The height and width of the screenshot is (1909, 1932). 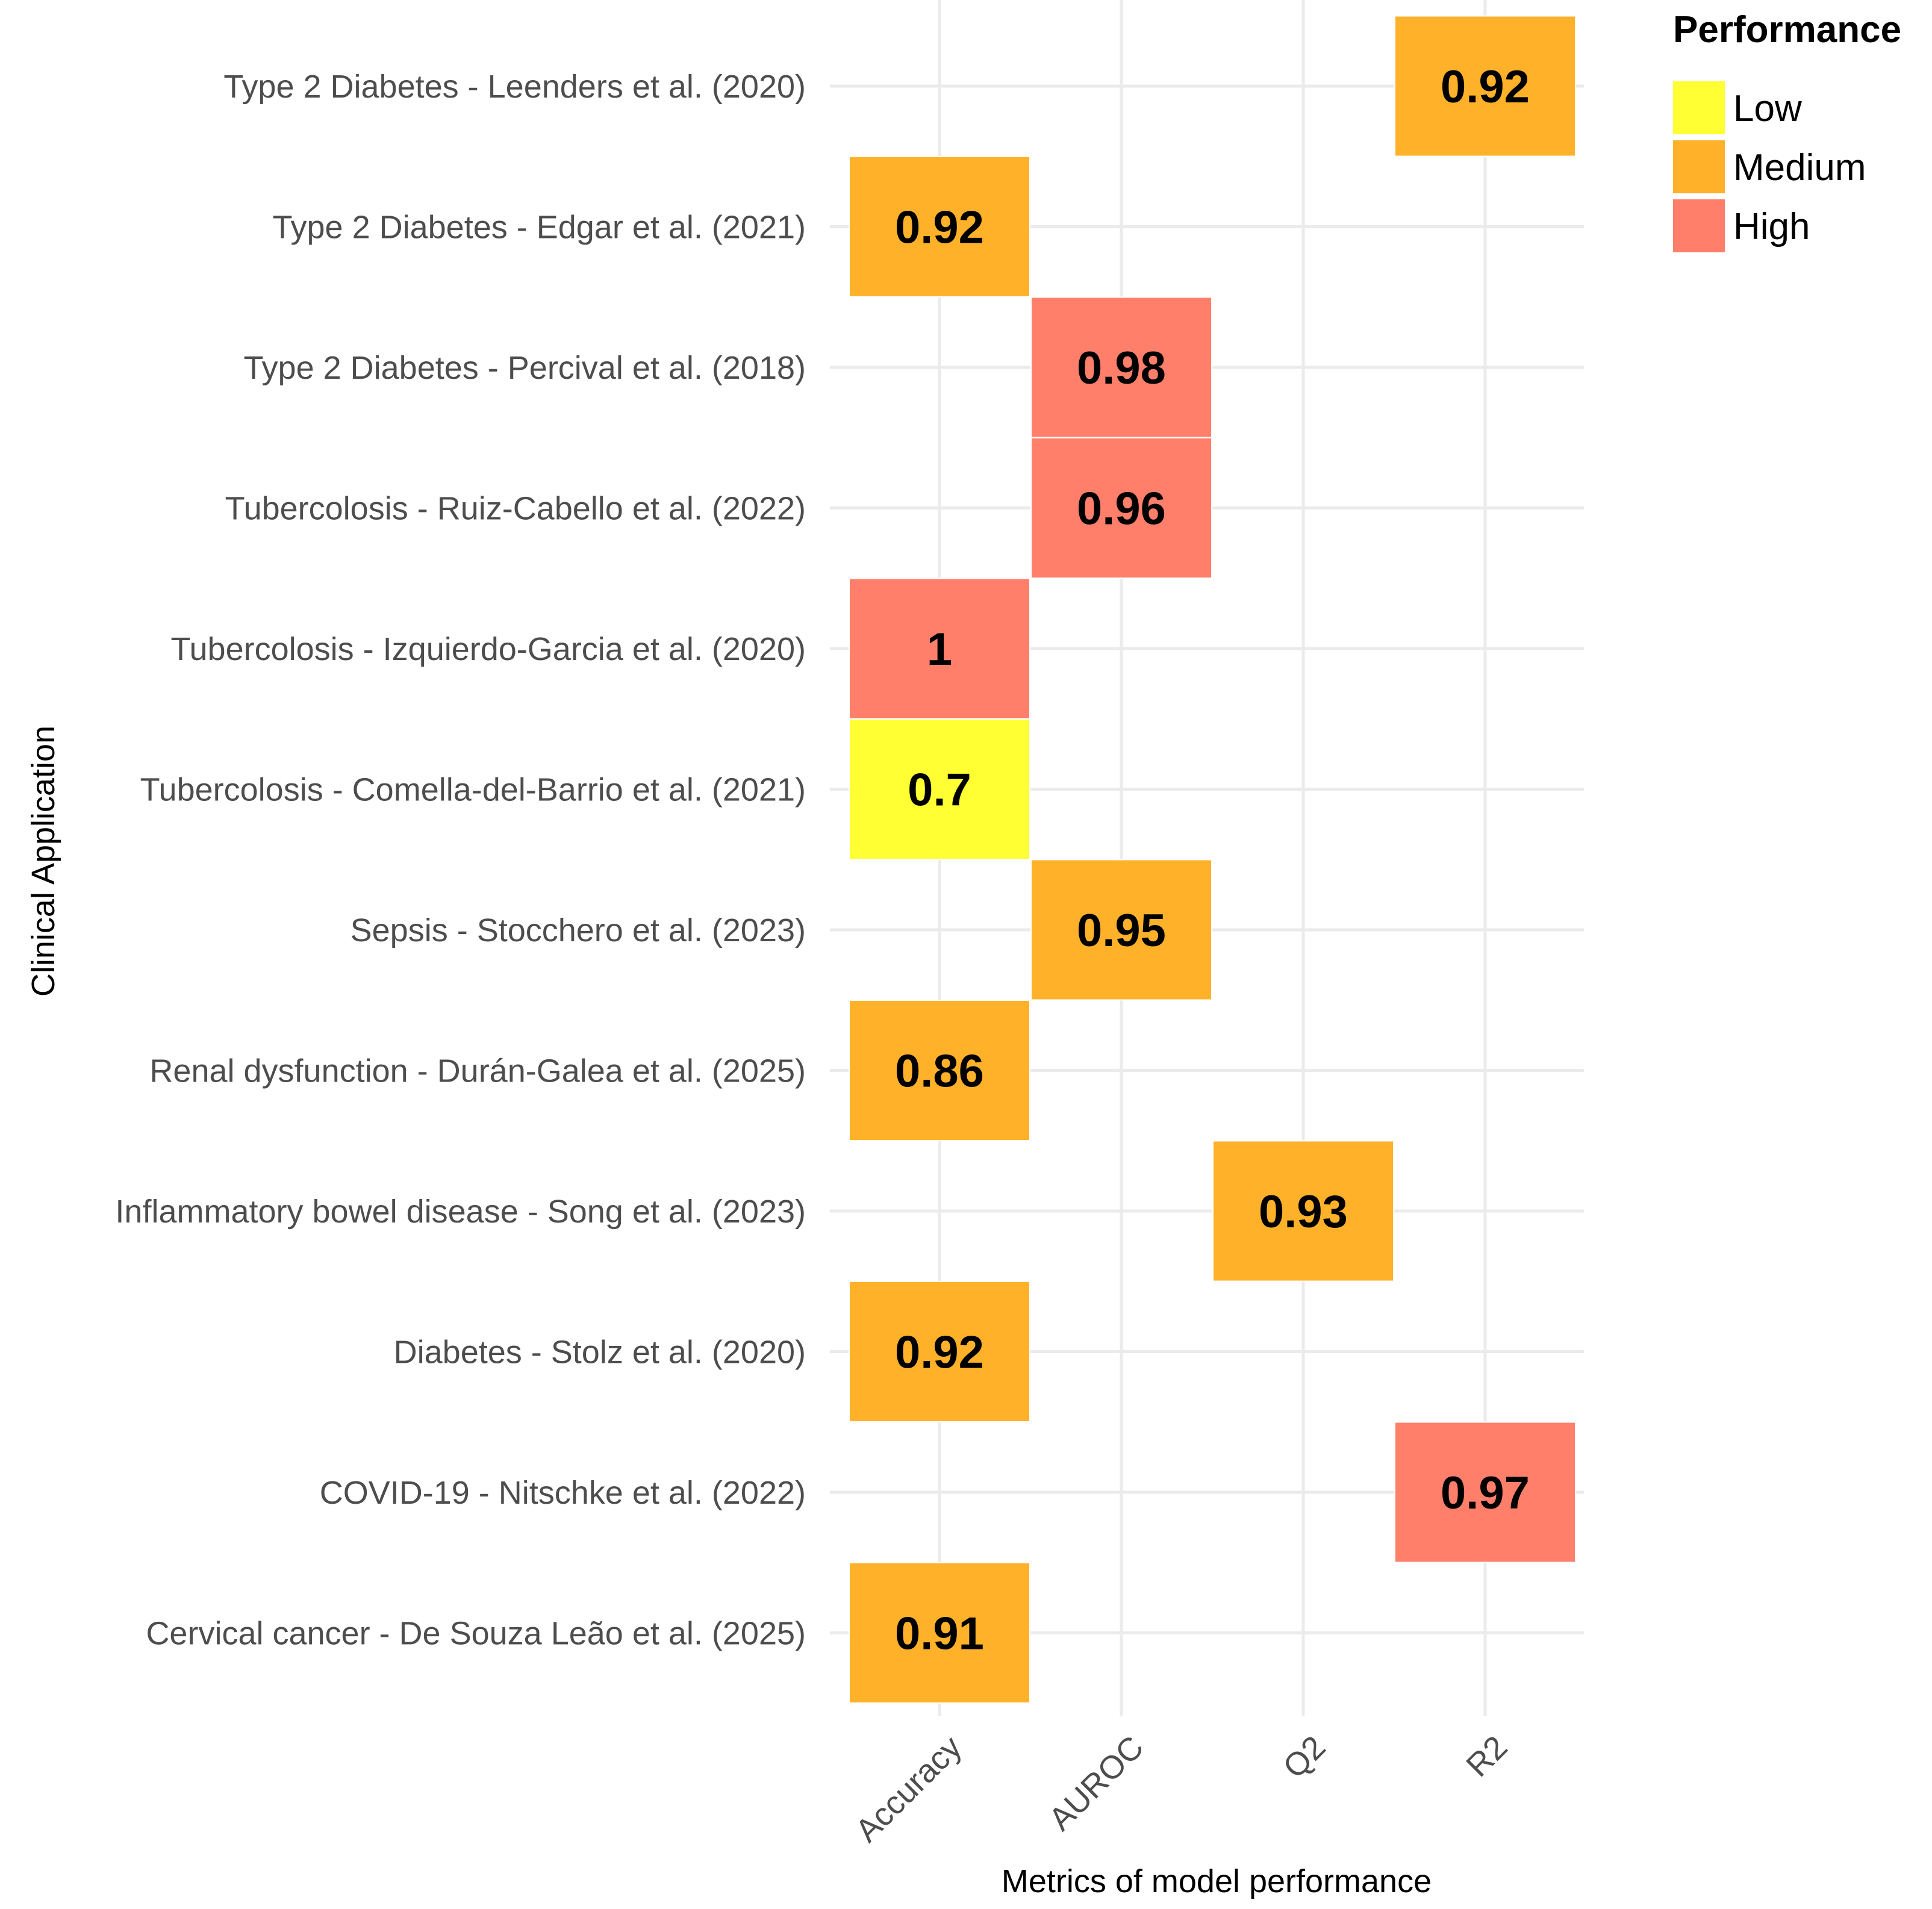 I want to click on legend: Performance Low Medium High, so click(x=1787, y=130).